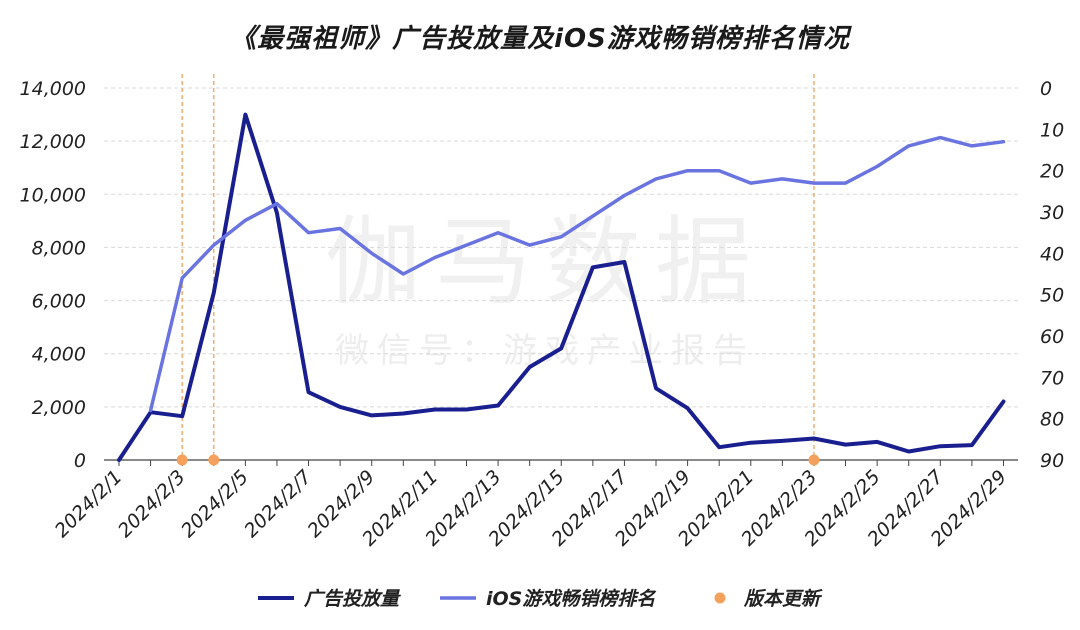 The image size is (1080, 630). I want to click on legend-label: 广告投放量, so click(352, 599).